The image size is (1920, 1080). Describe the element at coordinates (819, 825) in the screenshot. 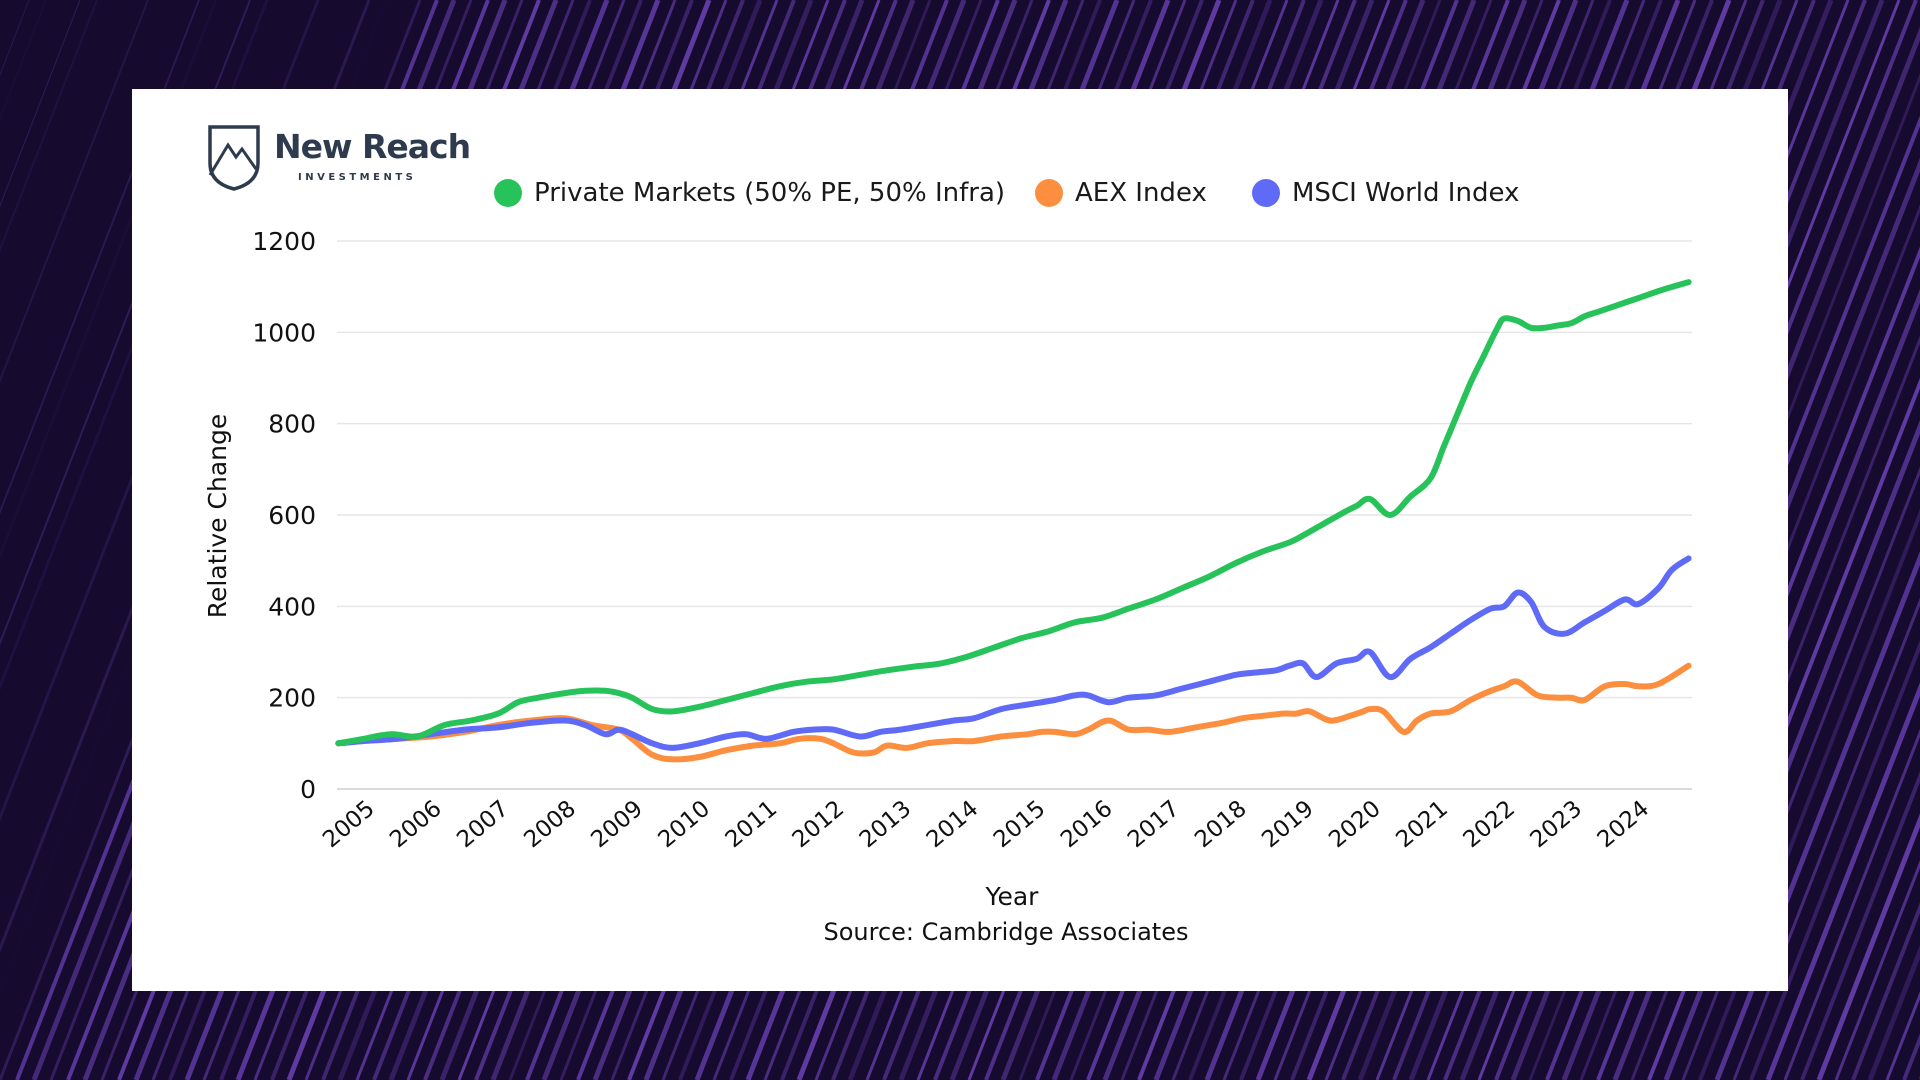

I see `x-tick-label: 2012` at that location.